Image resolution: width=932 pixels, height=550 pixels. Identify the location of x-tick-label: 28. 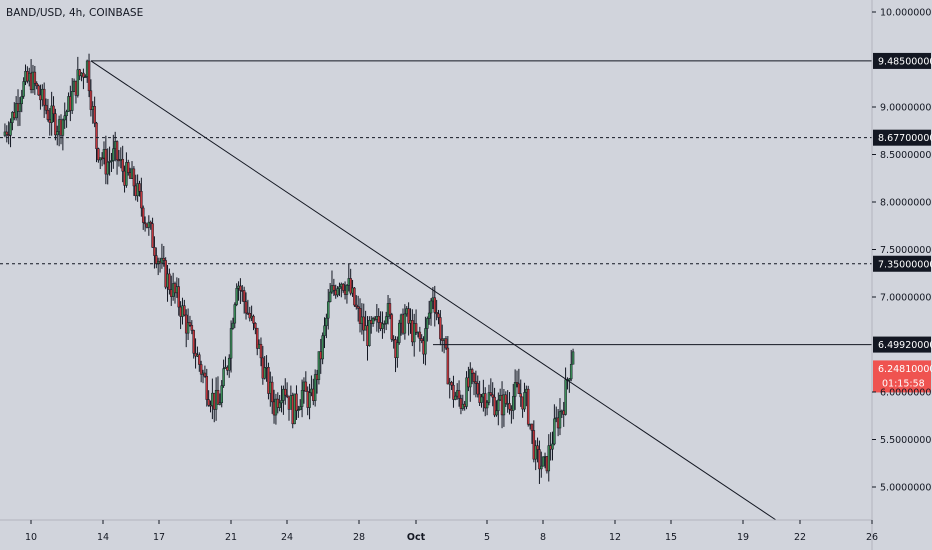
(359, 537).